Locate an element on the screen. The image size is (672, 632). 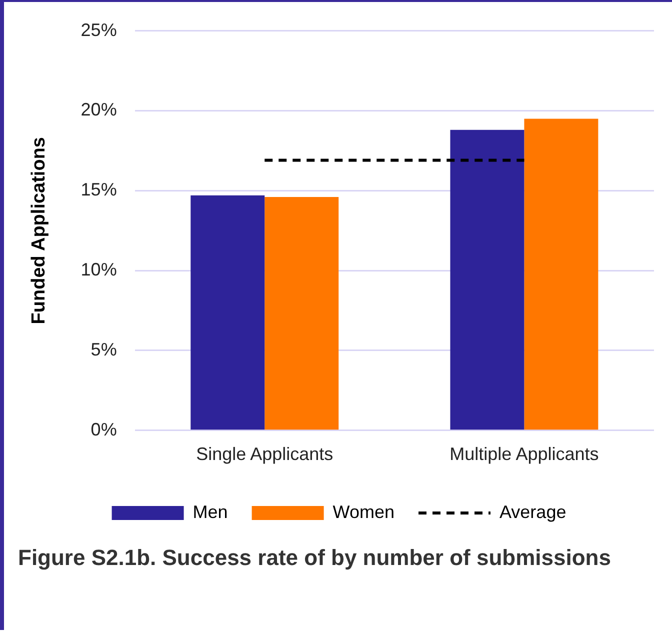
legend-label: Average is located at coordinates (532, 512).